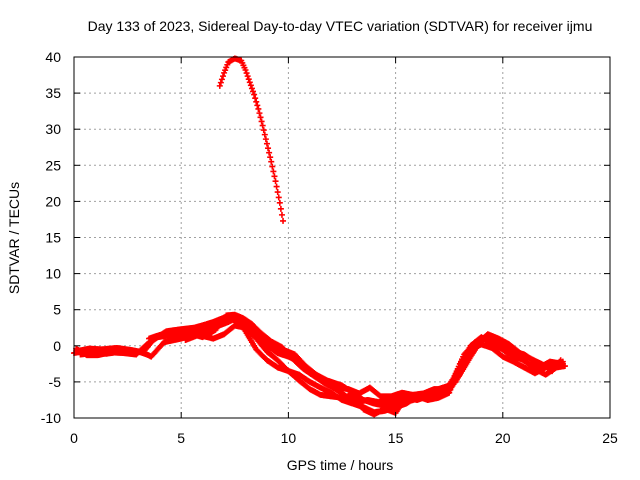 The width and height of the screenshot is (640, 480). I want to click on y-axis-label: SDTVAR / TECUs, so click(14, 238).